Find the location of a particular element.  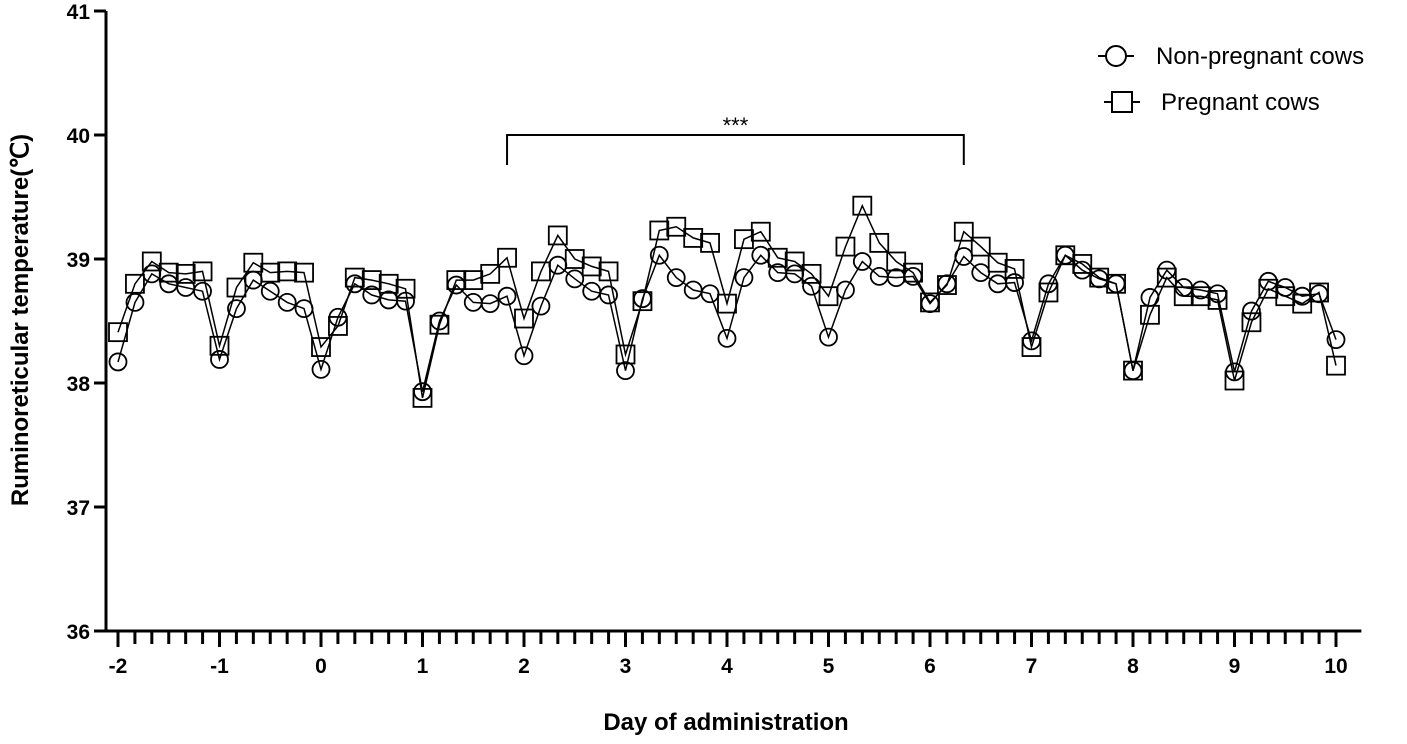

legend-item-pregnant: Pregnant cows is located at coordinates (1212, 102).